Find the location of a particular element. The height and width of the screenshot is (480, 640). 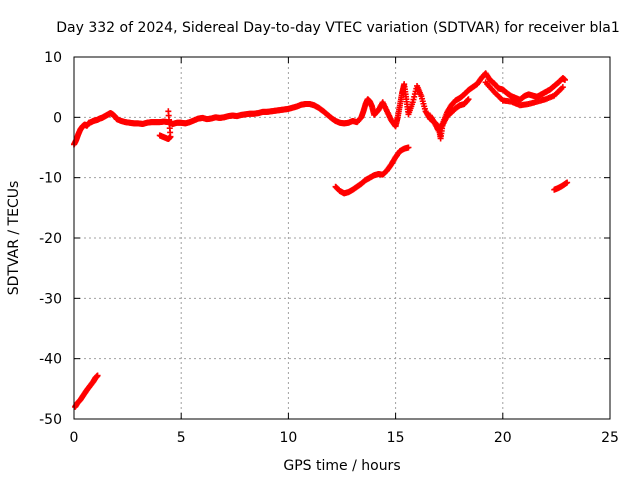

x-tick-label: 10 is located at coordinates (288, 438).